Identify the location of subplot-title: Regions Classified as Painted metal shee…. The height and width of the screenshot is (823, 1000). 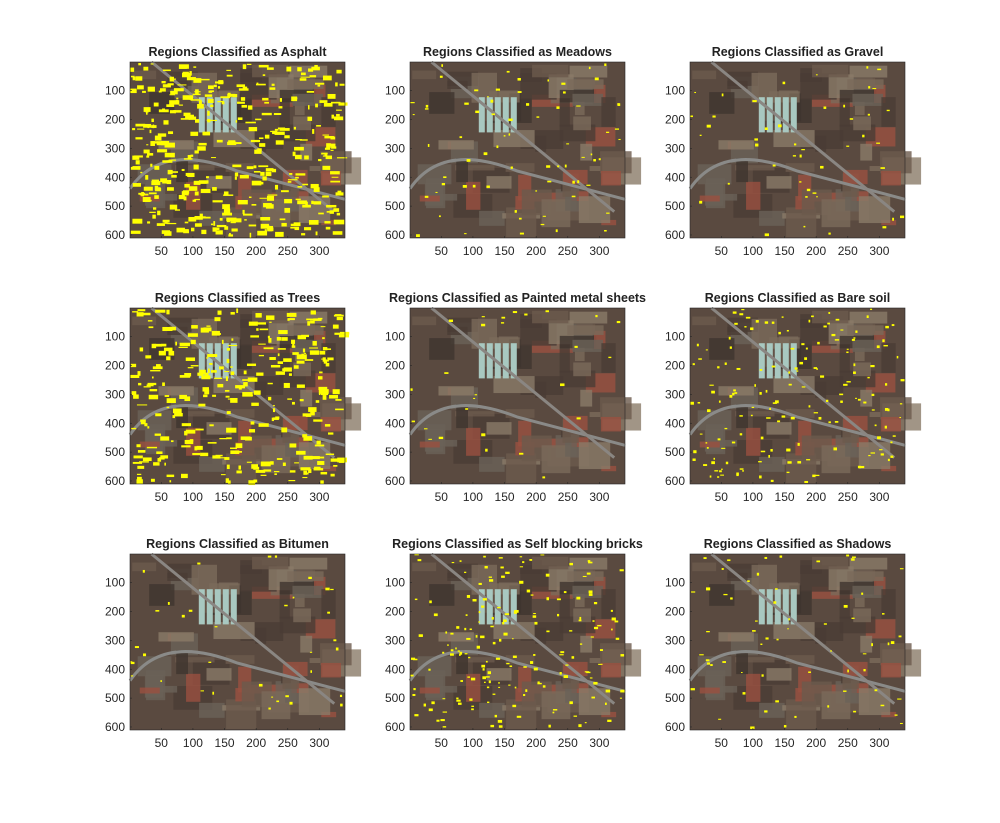
(517, 298).